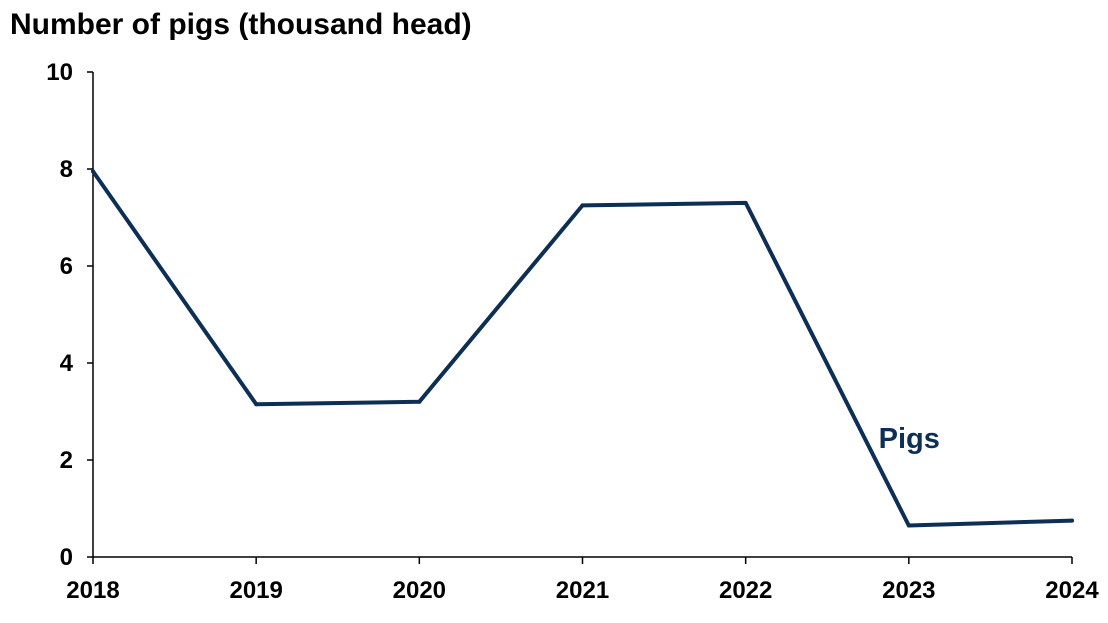 The width and height of the screenshot is (1108, 623). What do you see at coordinates (908, 590) in the screenshot?
I see `x-tick-label: 2023` at bounding box center [908, 590].